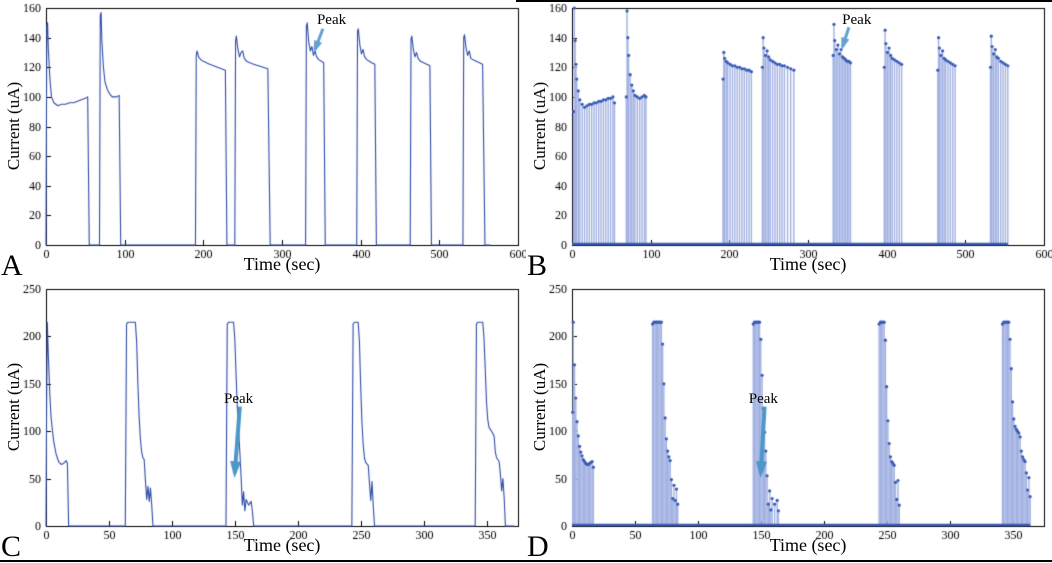  I want to click on panel-a-x-axis-label: Time (sec), so click(282, 264).